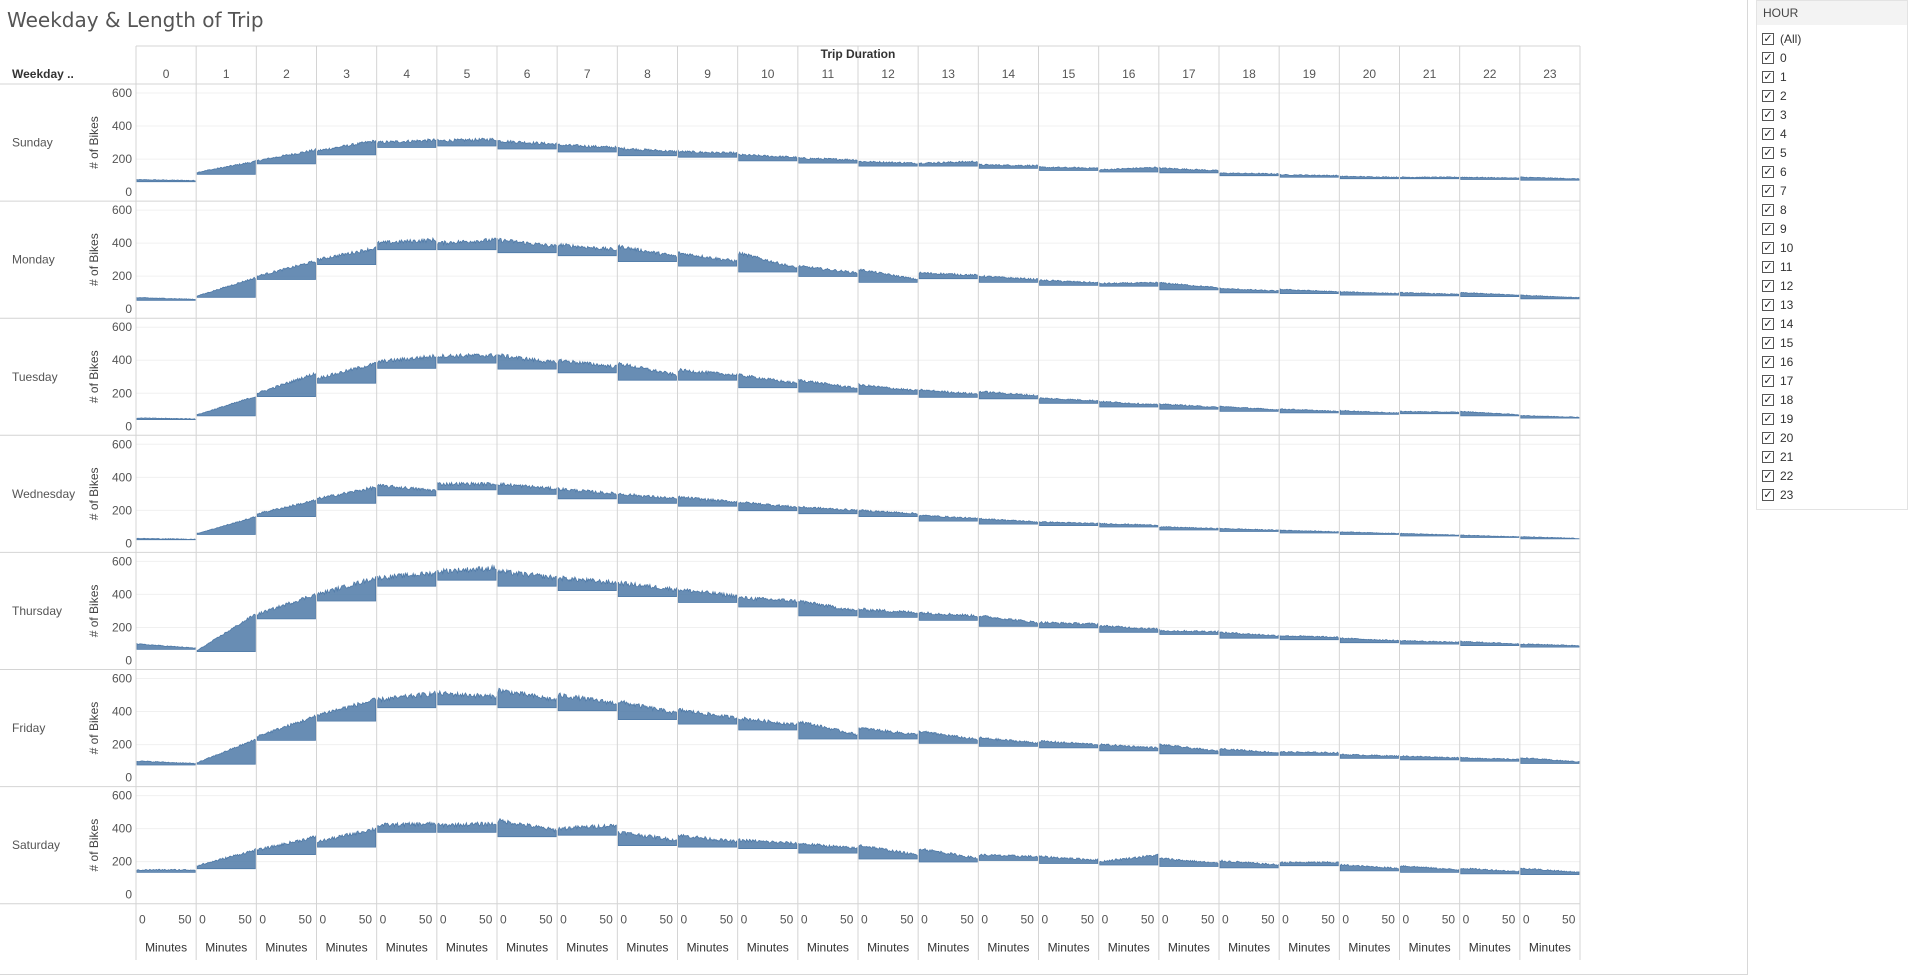  I want to click on hour-filter-item-13: ✓ 13, so click(1834, 304).